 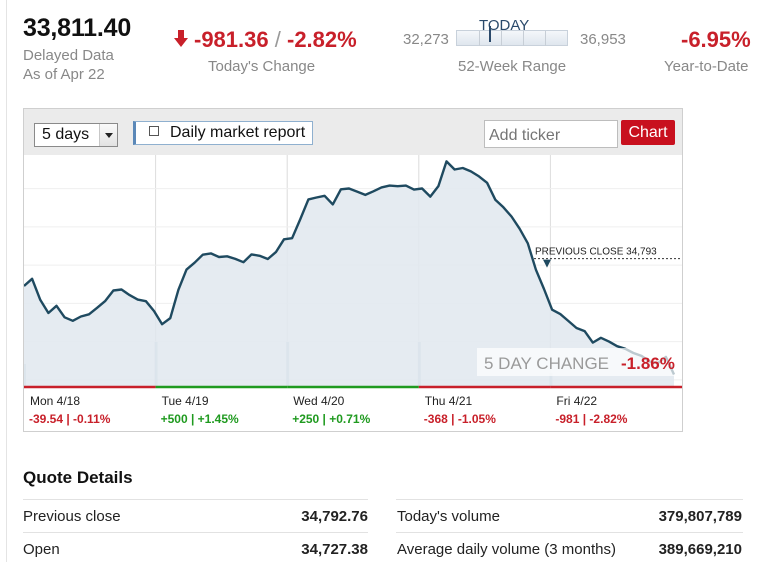 What do you see at coordinates (41, 549) in the screenshot?
I see `open-label: Open` at bounding box center [41, 549].